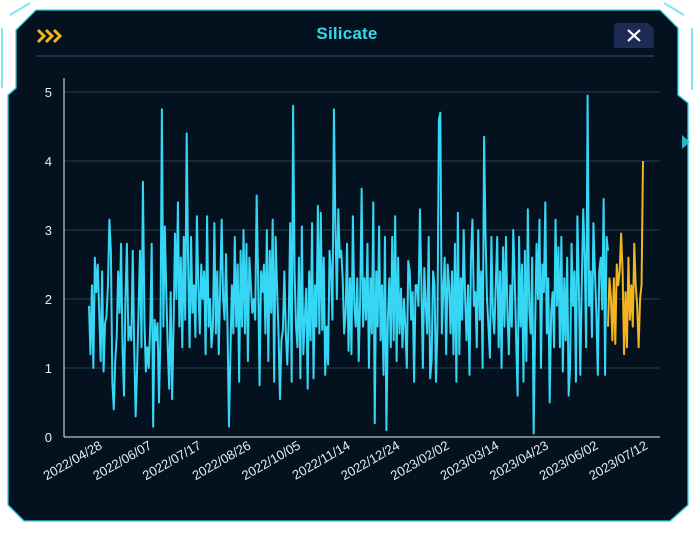  I want to click on frame-notch-right, so click(686, 142).